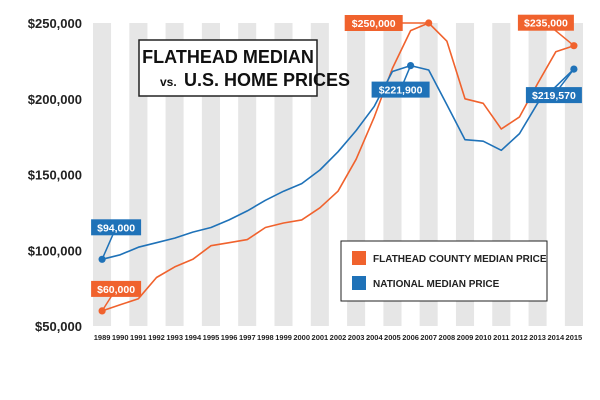  I want to click on annotation-label: $60,000, so click(116, 290).